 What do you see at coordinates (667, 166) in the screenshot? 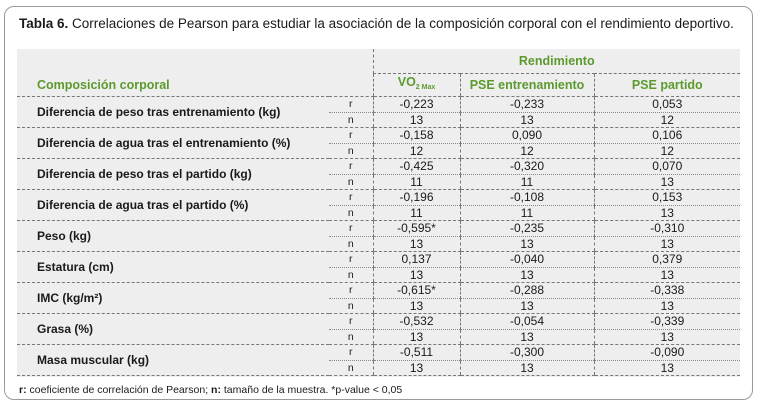
I see `r-value-cell: 0,070` at bounding box center [667, 166].